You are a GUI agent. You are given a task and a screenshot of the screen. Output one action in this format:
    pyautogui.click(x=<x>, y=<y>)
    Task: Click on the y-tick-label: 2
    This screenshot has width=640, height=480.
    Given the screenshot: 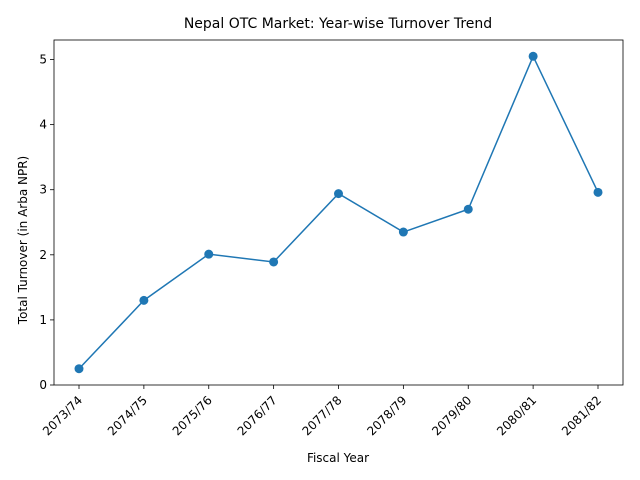 What is the action you would take?
    pyautogui.click(x=43, y=255)
    